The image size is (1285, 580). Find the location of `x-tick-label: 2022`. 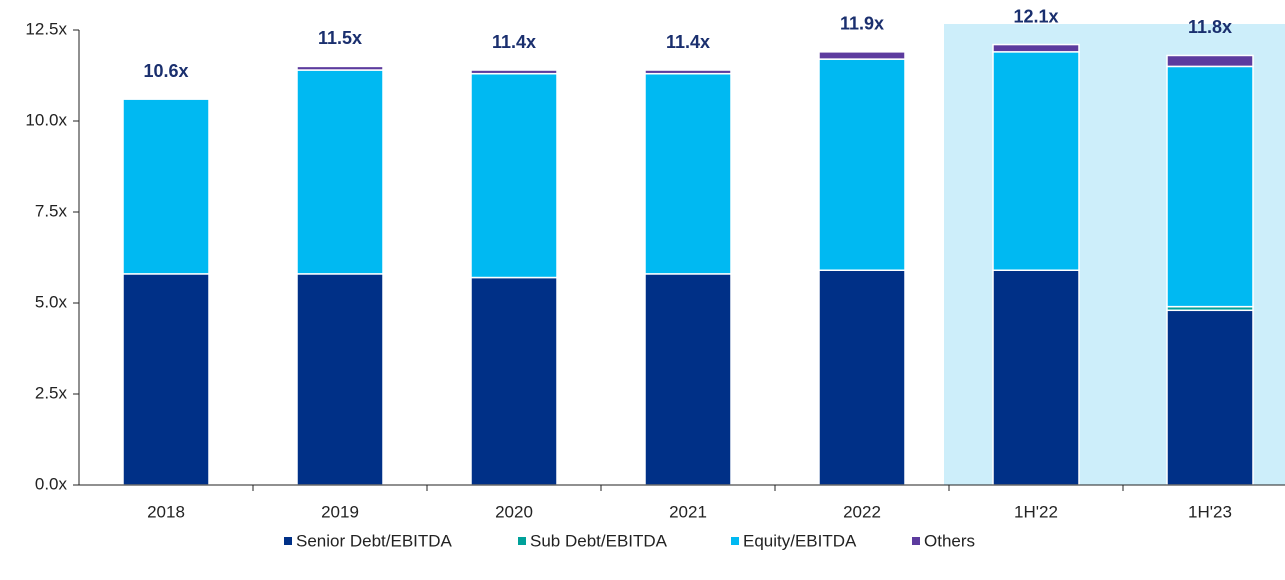

x-tick-label: 2022 is located at coordinates (862, 511).